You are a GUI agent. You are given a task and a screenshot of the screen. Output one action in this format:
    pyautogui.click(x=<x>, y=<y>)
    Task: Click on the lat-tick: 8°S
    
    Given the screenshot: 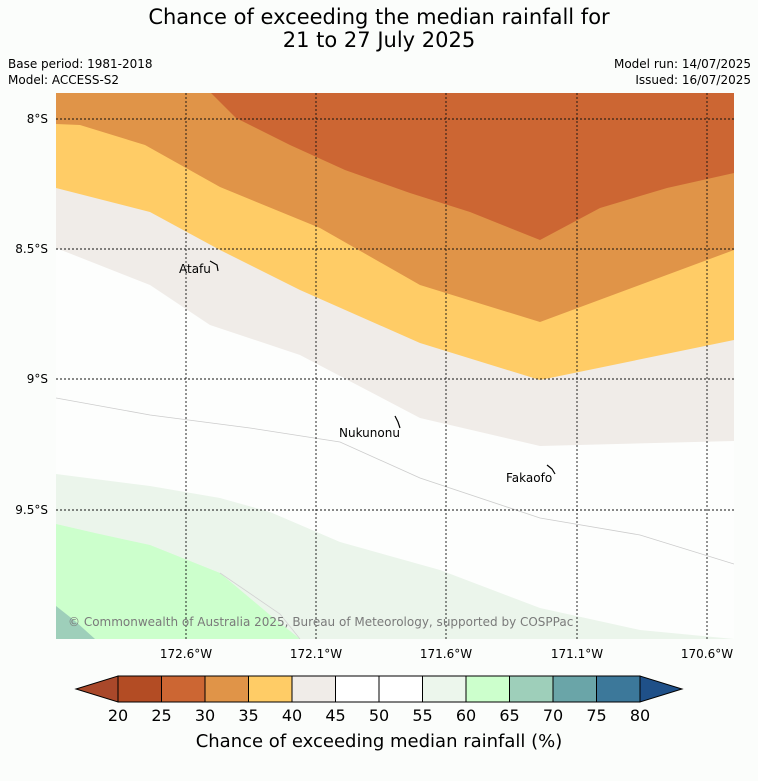 What is the action you would take?
    pyautogui.click(x=37, y=119)
    